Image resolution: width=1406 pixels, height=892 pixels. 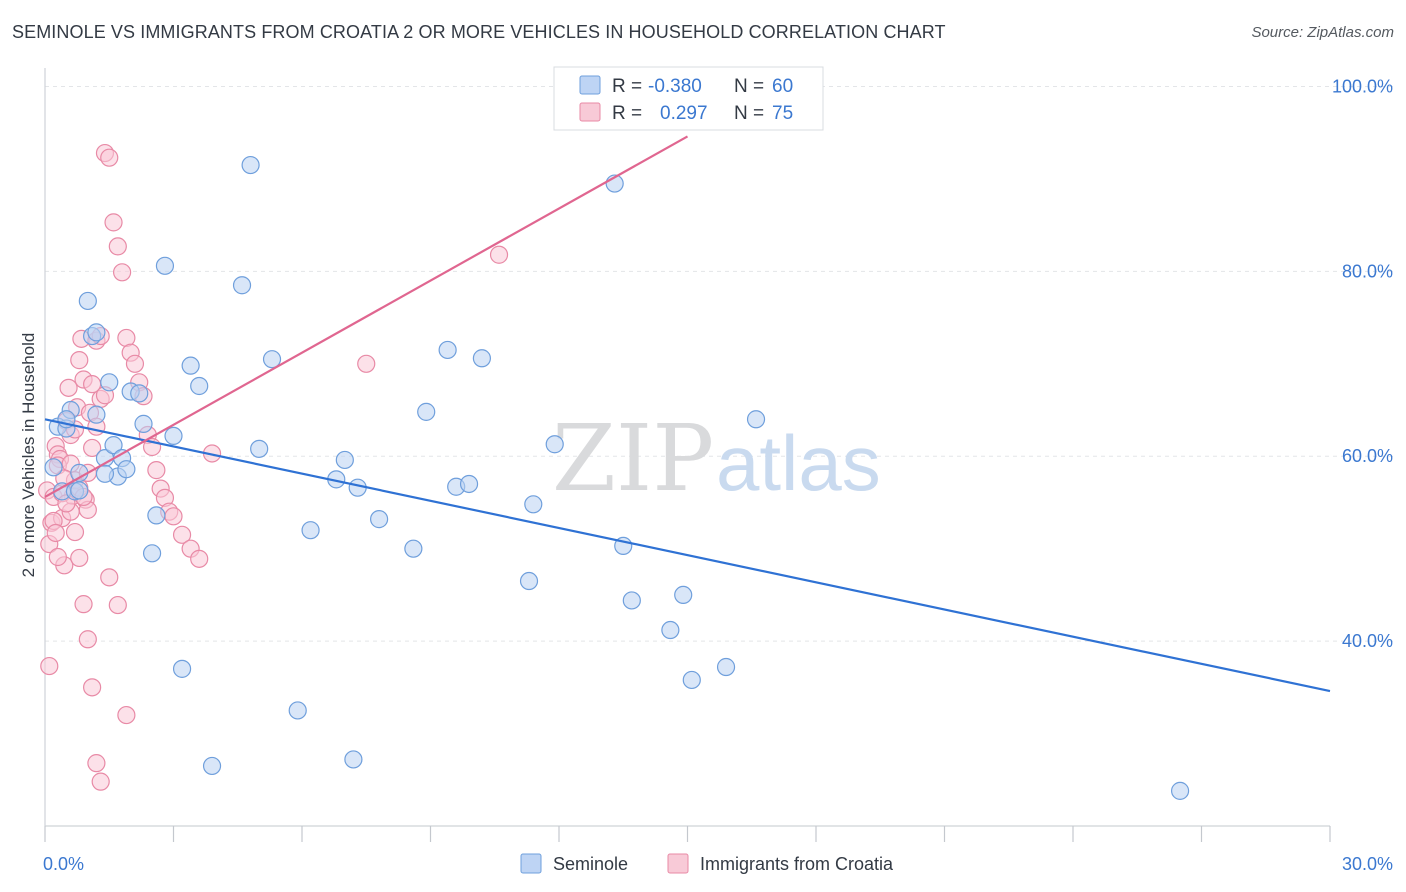 I want to click on legend-swatch-seminole, so click(x=590, y=85).